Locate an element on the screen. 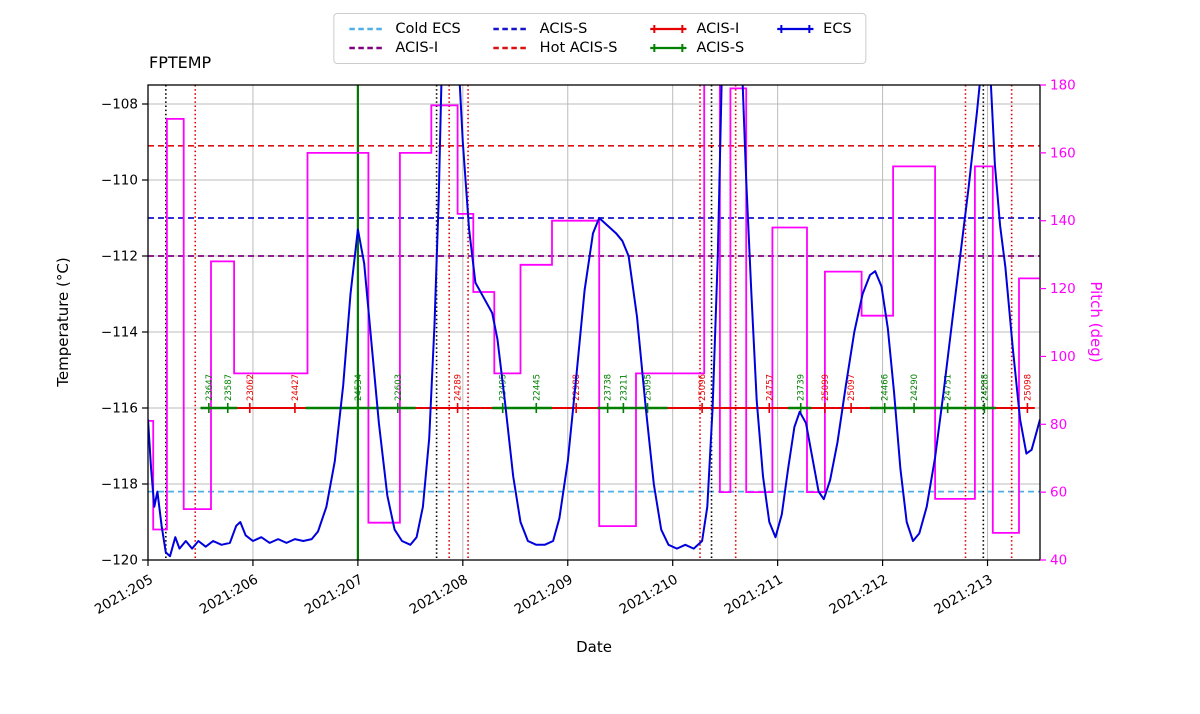 This screenshot has width=1200, height=714. legend-label: Hot ACIS-S is located at coordinates (578, 48).